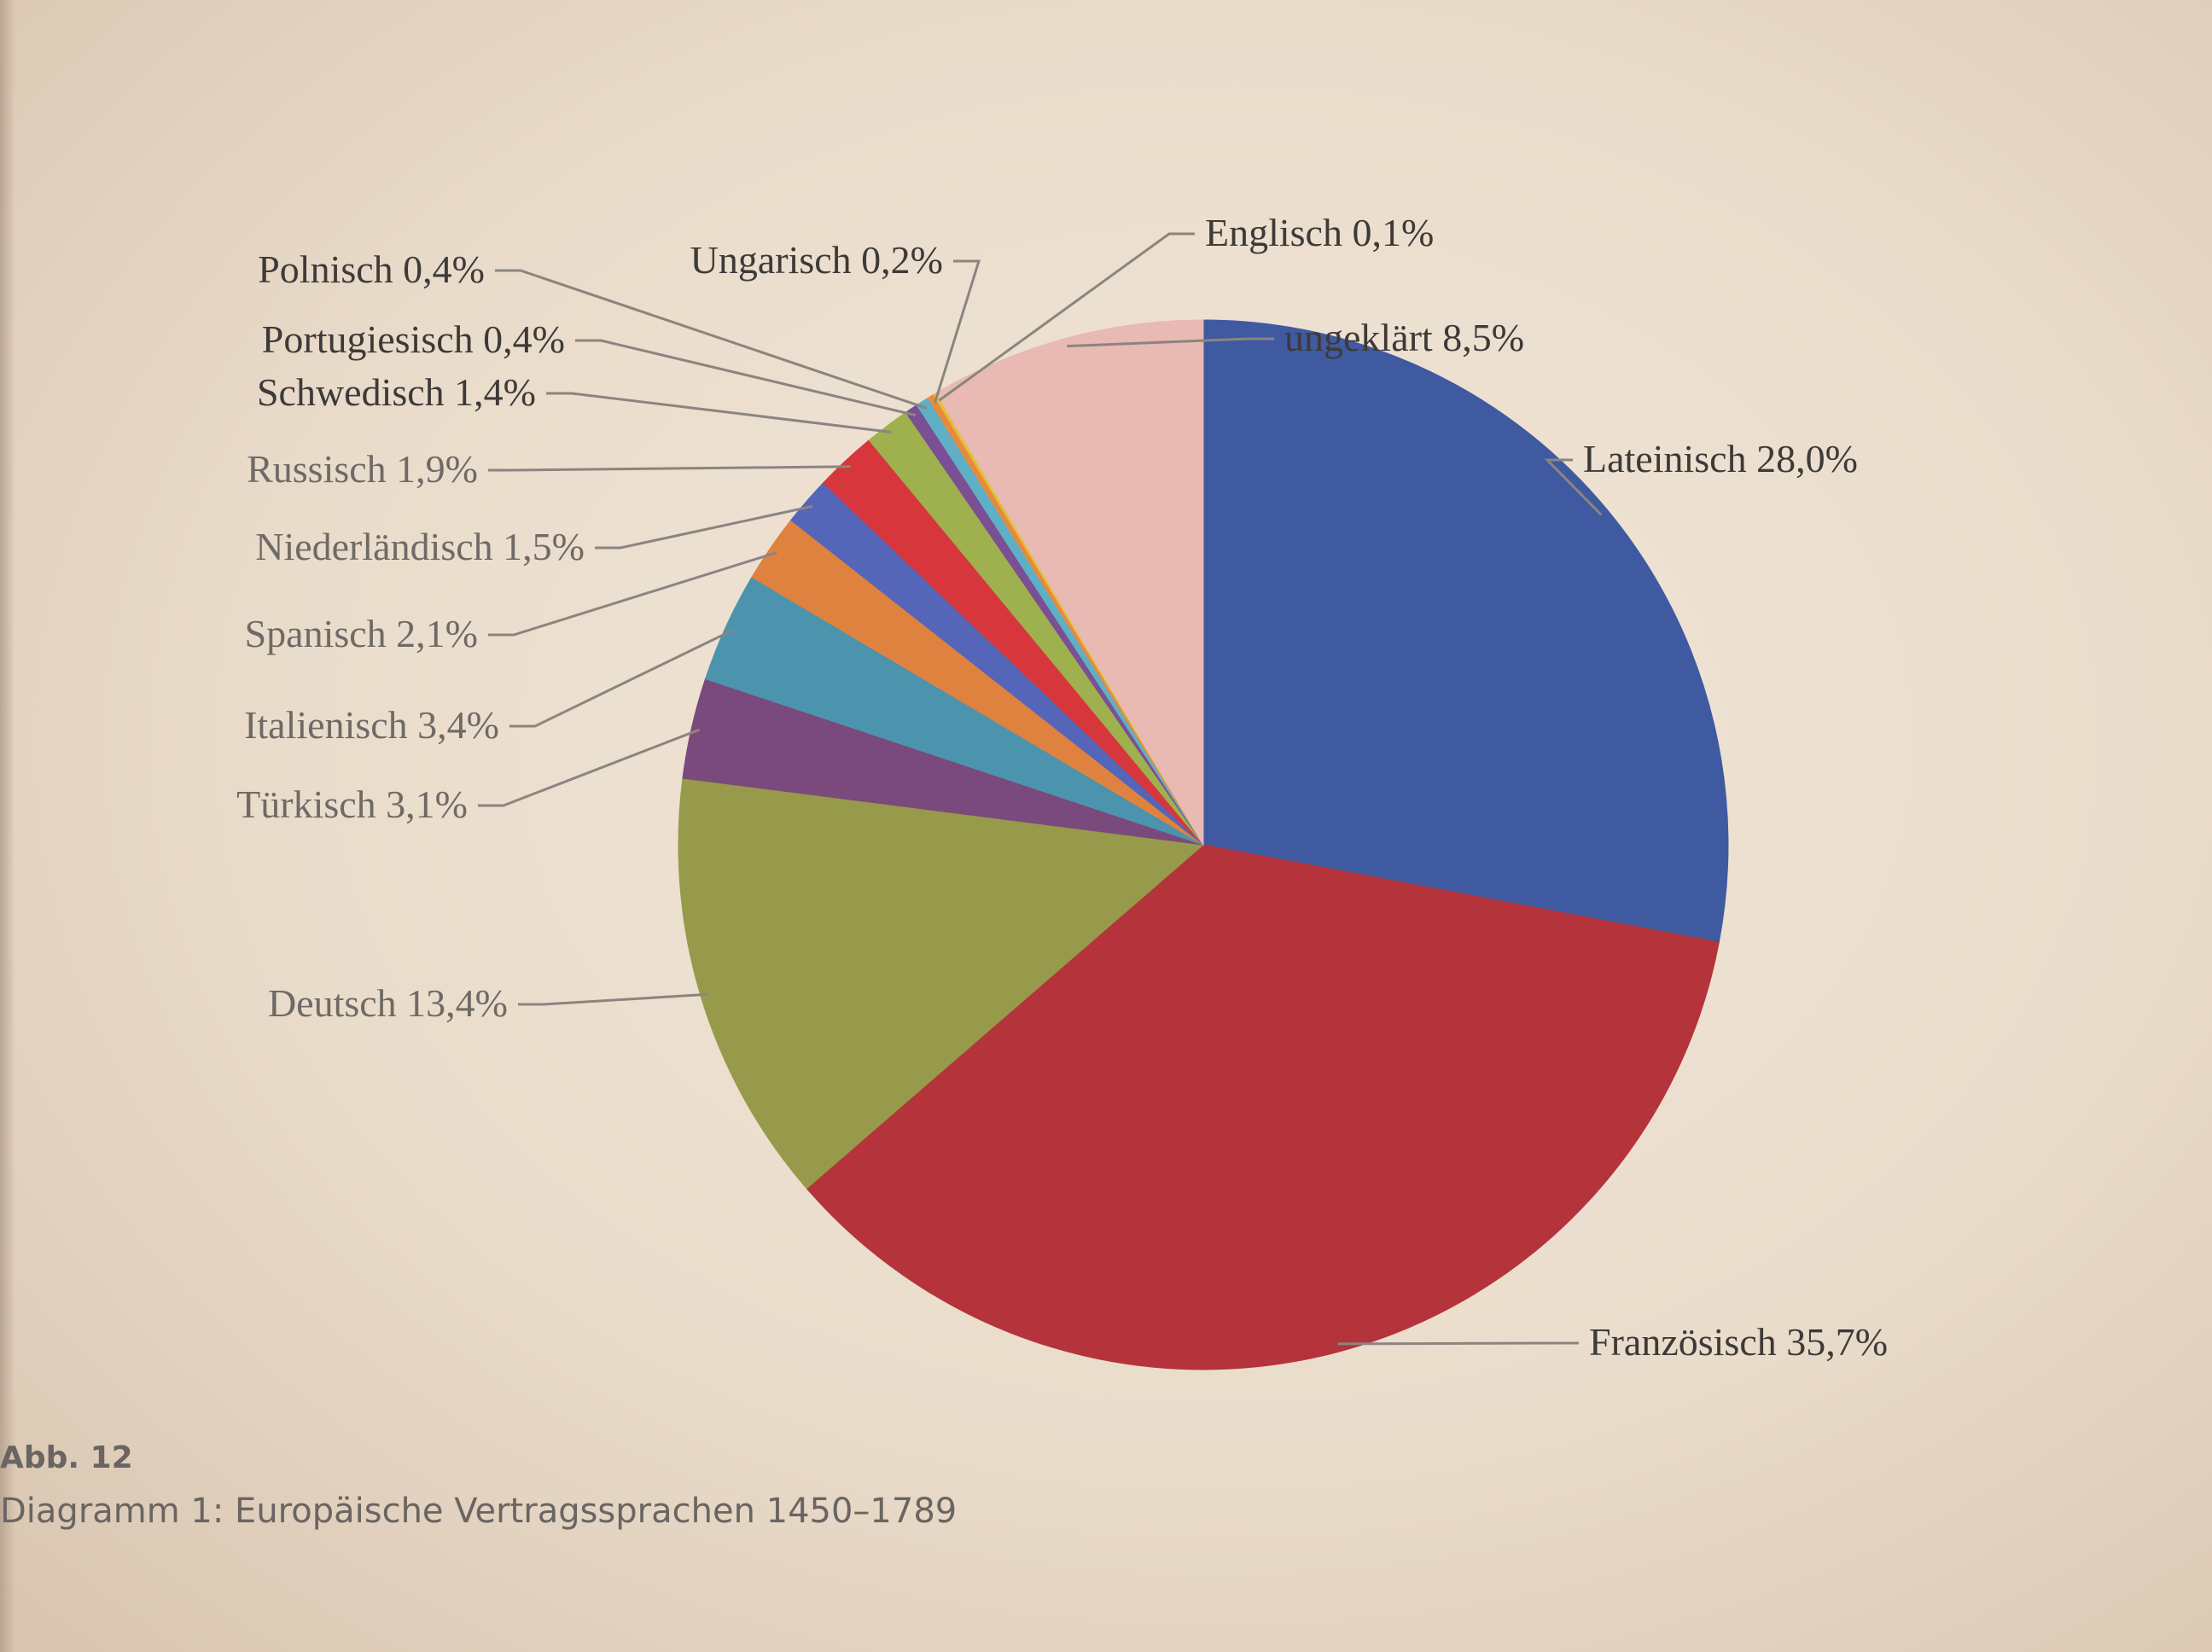  I want to click on leader-line-ungeklärt, so click(1170, 342).